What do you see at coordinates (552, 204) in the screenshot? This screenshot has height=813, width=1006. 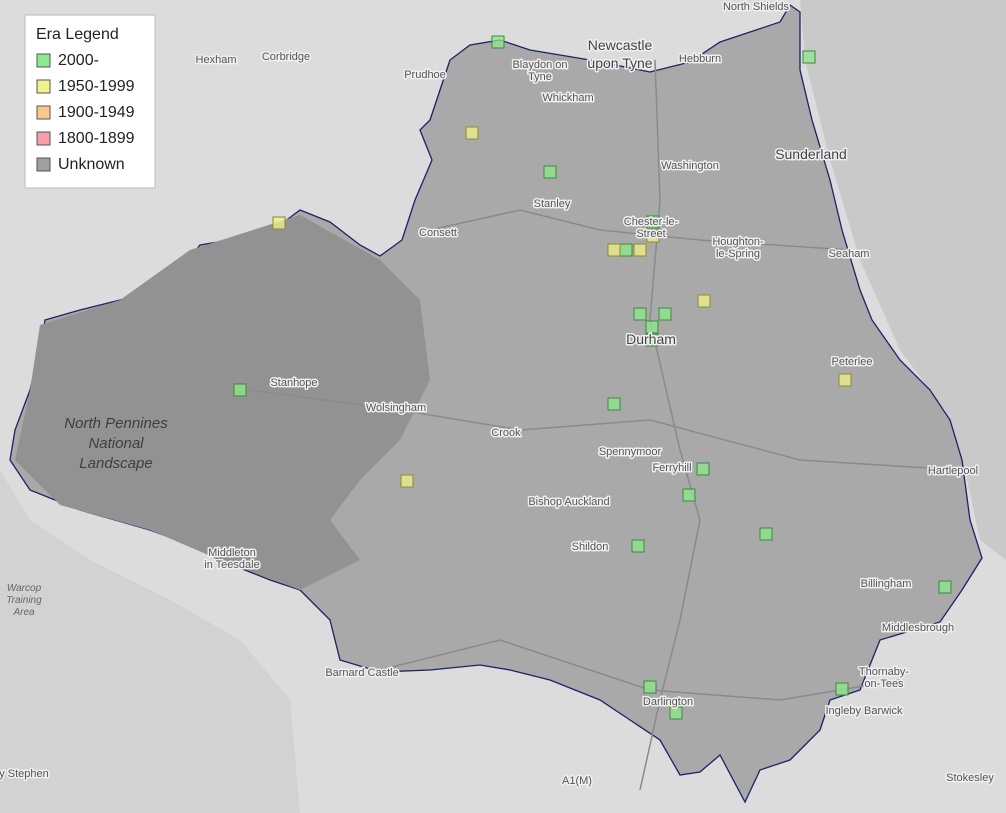 I see `place-label: Stanley` at bounding box center [552, 204].